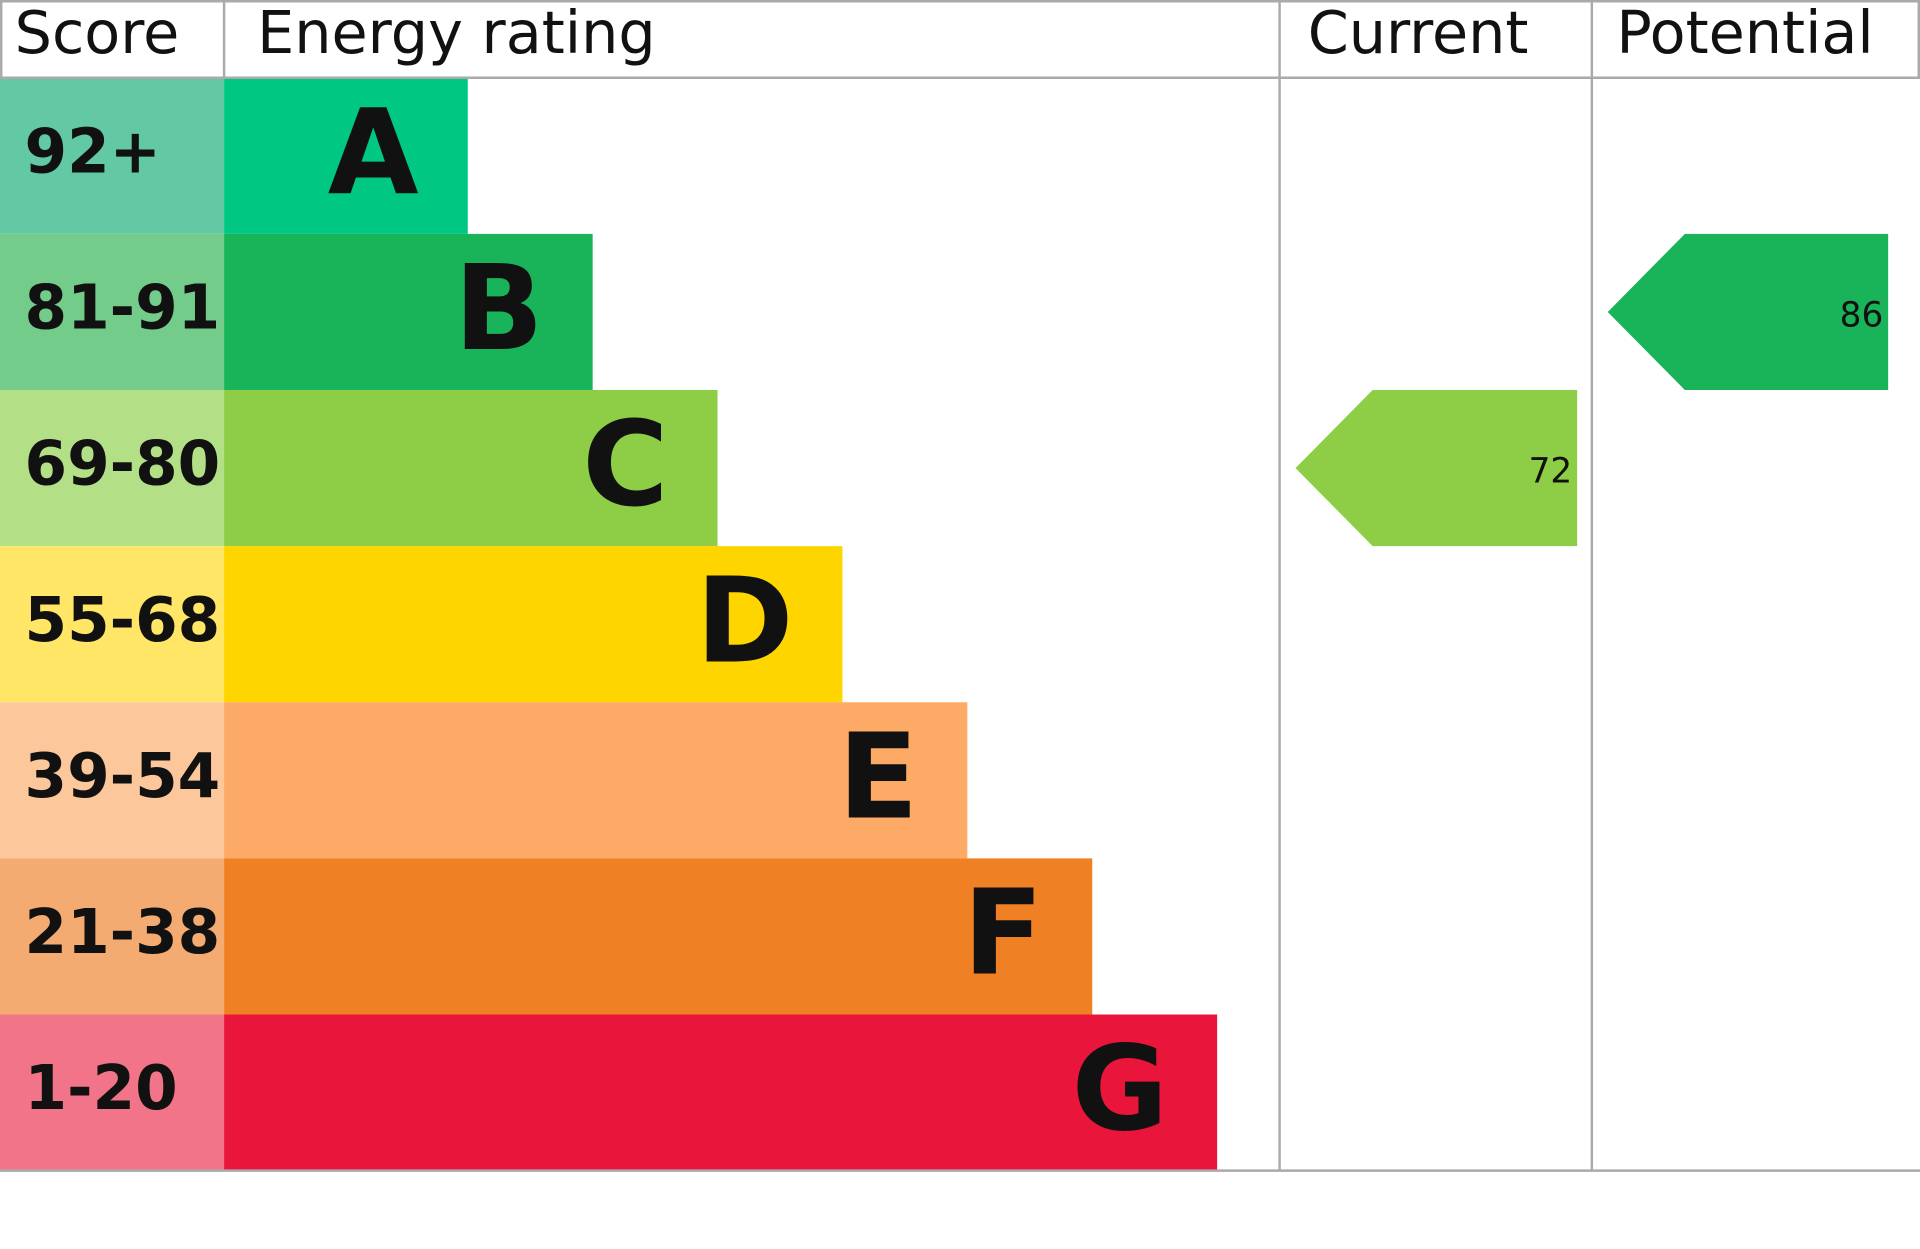 Image resolution: width=1920 pixels, height=1249 pixels. What do you see at coordinates (373, 152) in the screenshot?
I see `rating-letter: A` at bounding box center [373, 152].